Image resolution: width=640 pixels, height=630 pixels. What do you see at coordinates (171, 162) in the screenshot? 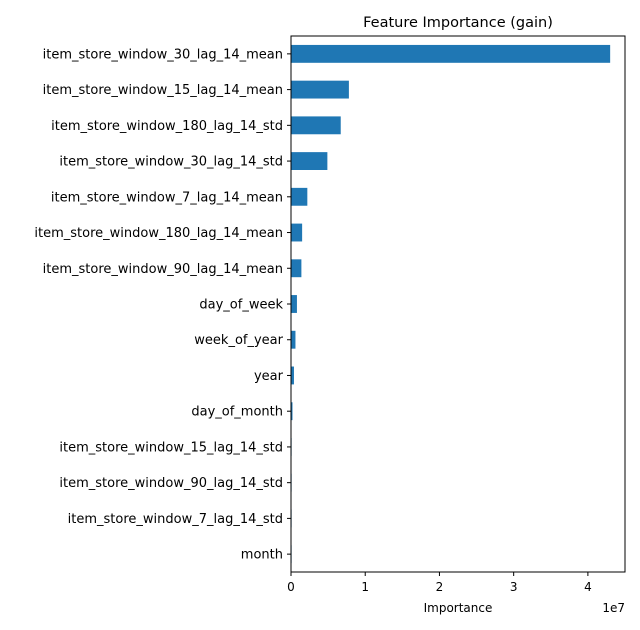
I see `y-tick-label: item_store_window_30_lag_14_std` at bounding box center [171, 162].